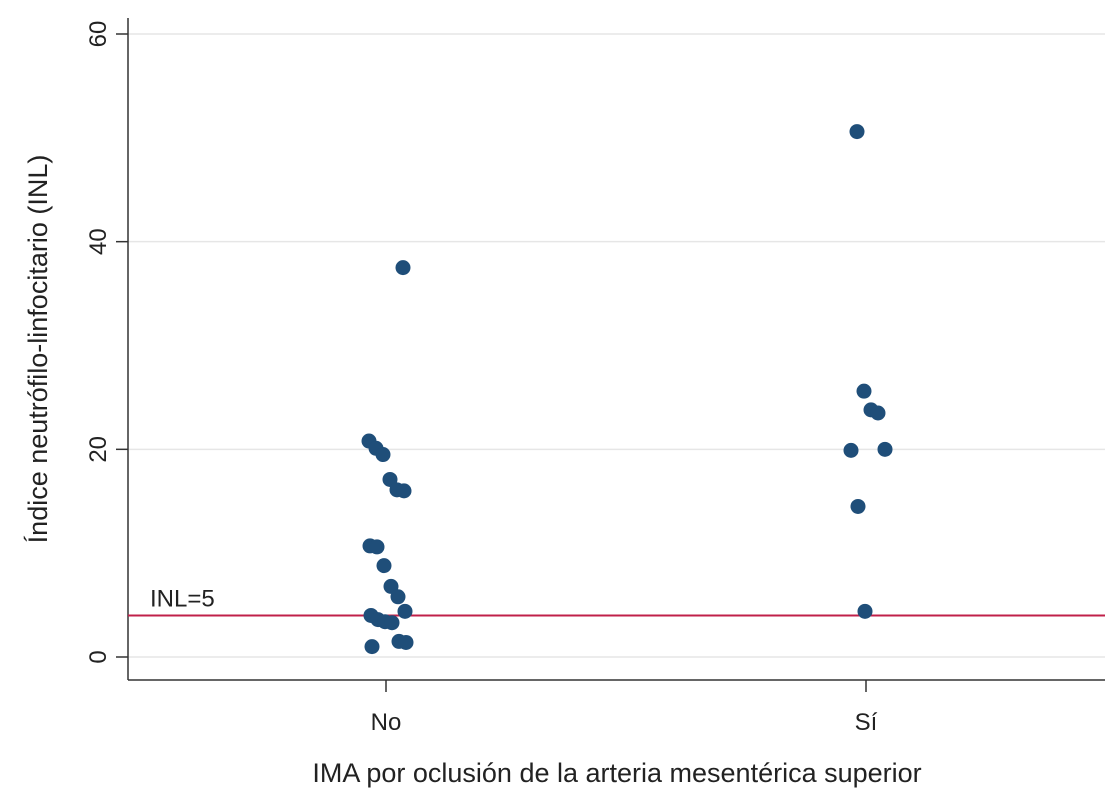 This screenshot has height=793, width=1105. I want to click on y-tick-label: 20, so click(98, 449).